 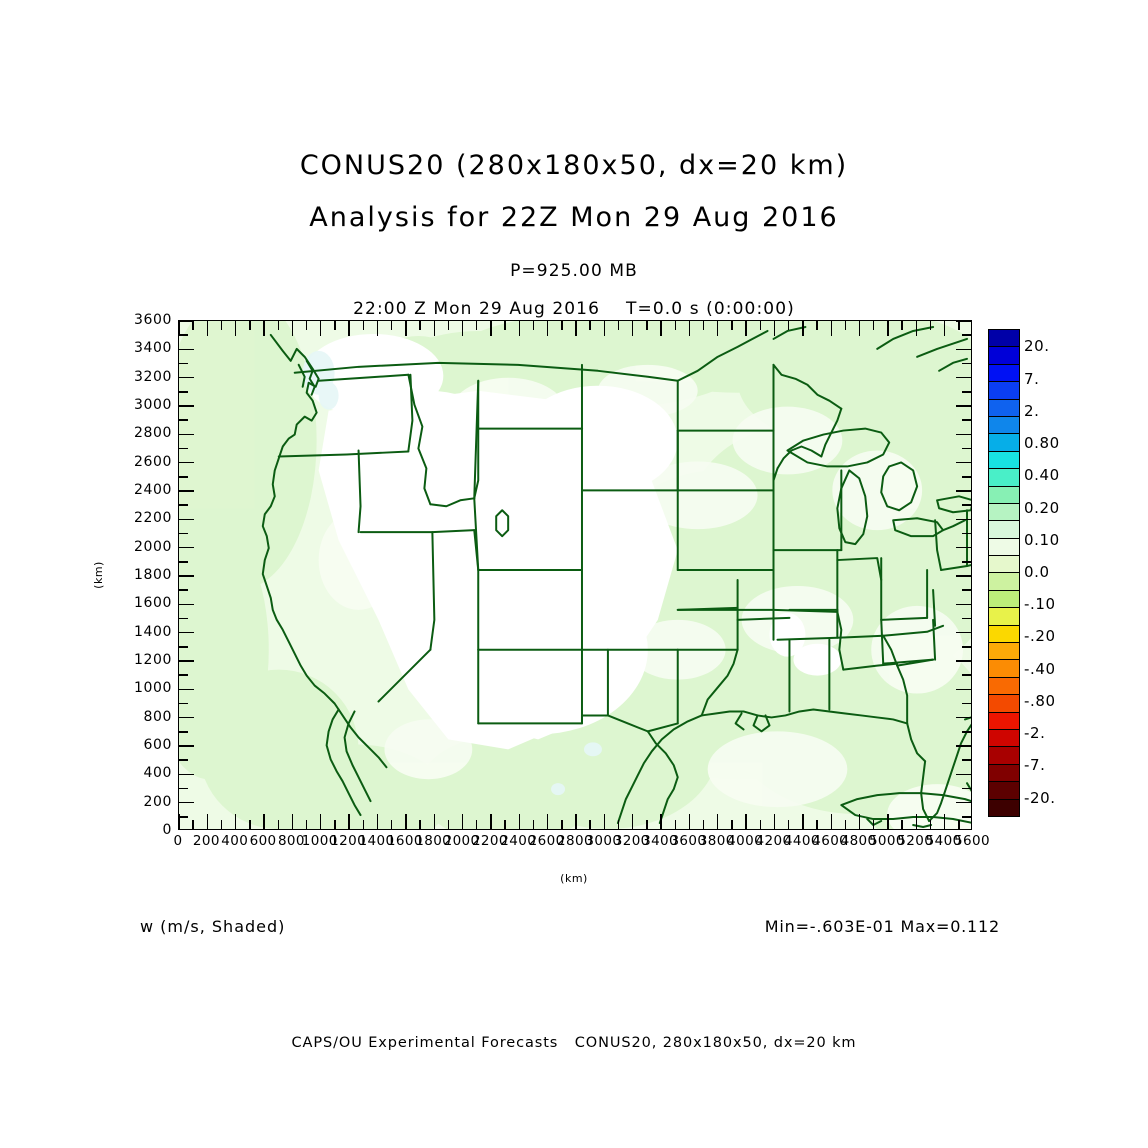 What do you see at coordinates (1035, 765) in the screenshot?
I see `colorbar-label: -7.` at bounding box center [1035, 765].